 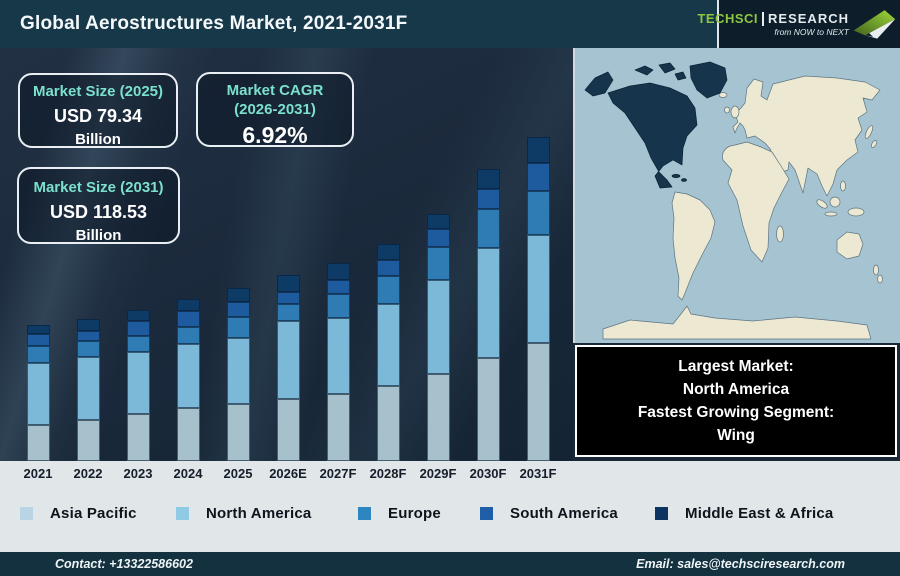 What do you see at coordinates (676, 176) in the screenshot?
I see `map-region-caribbean` at bounding box center [676, 176].